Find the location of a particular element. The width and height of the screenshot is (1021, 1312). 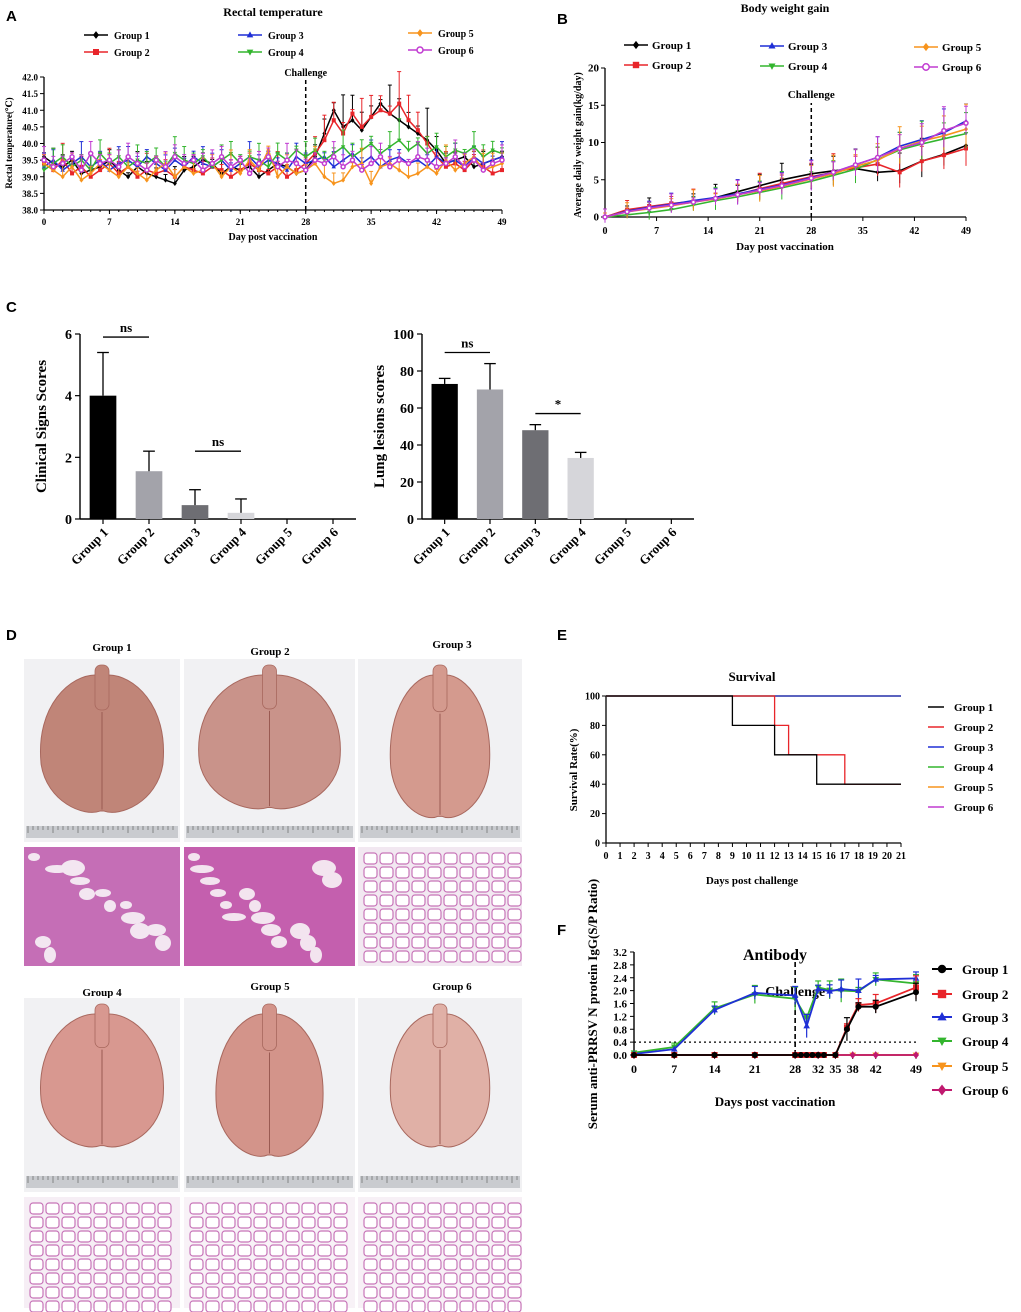

trachea is located at coordinates (102, 1026).